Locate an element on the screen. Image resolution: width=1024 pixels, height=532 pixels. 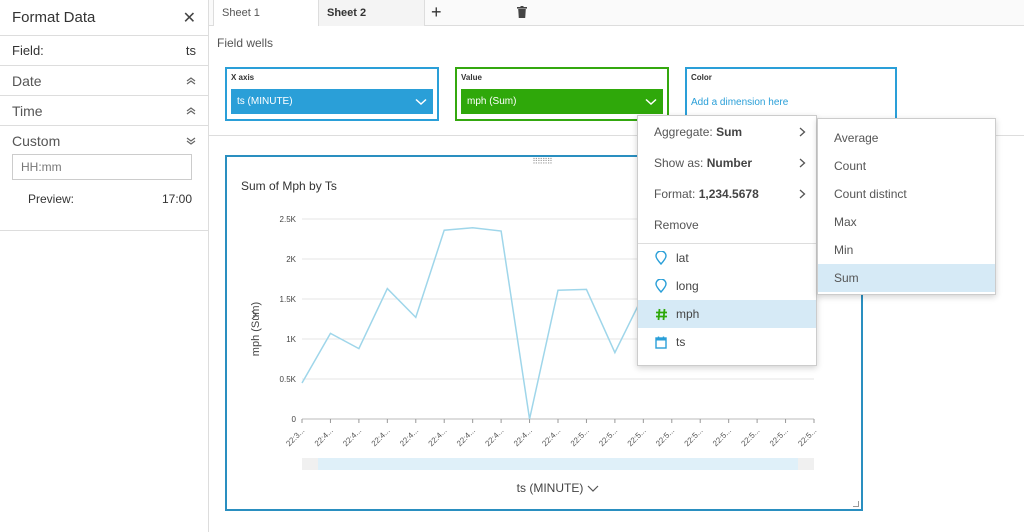
remove-label: Remove is located at coordinates (676, 224).